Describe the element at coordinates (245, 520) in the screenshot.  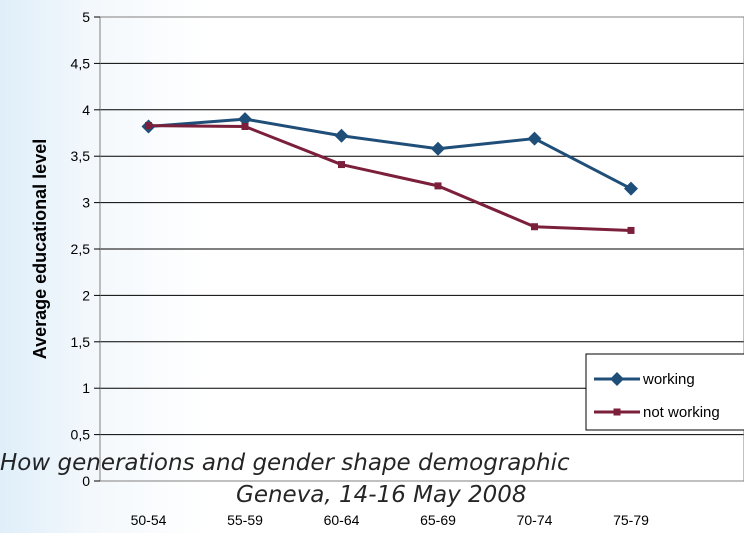
I see `x-tick-label: 55-59` at that location.